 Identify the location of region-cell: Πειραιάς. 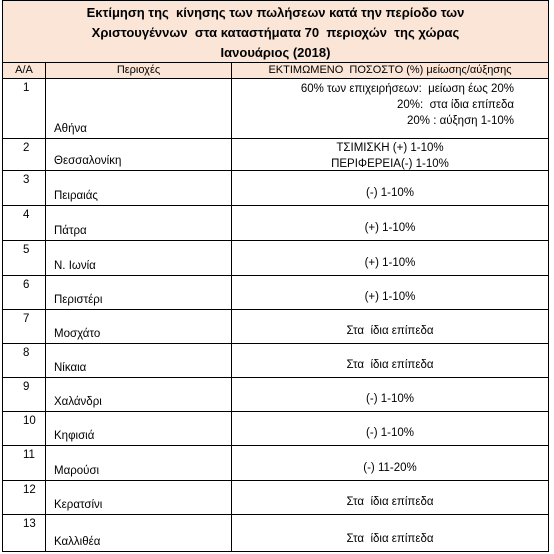
(139, 188).